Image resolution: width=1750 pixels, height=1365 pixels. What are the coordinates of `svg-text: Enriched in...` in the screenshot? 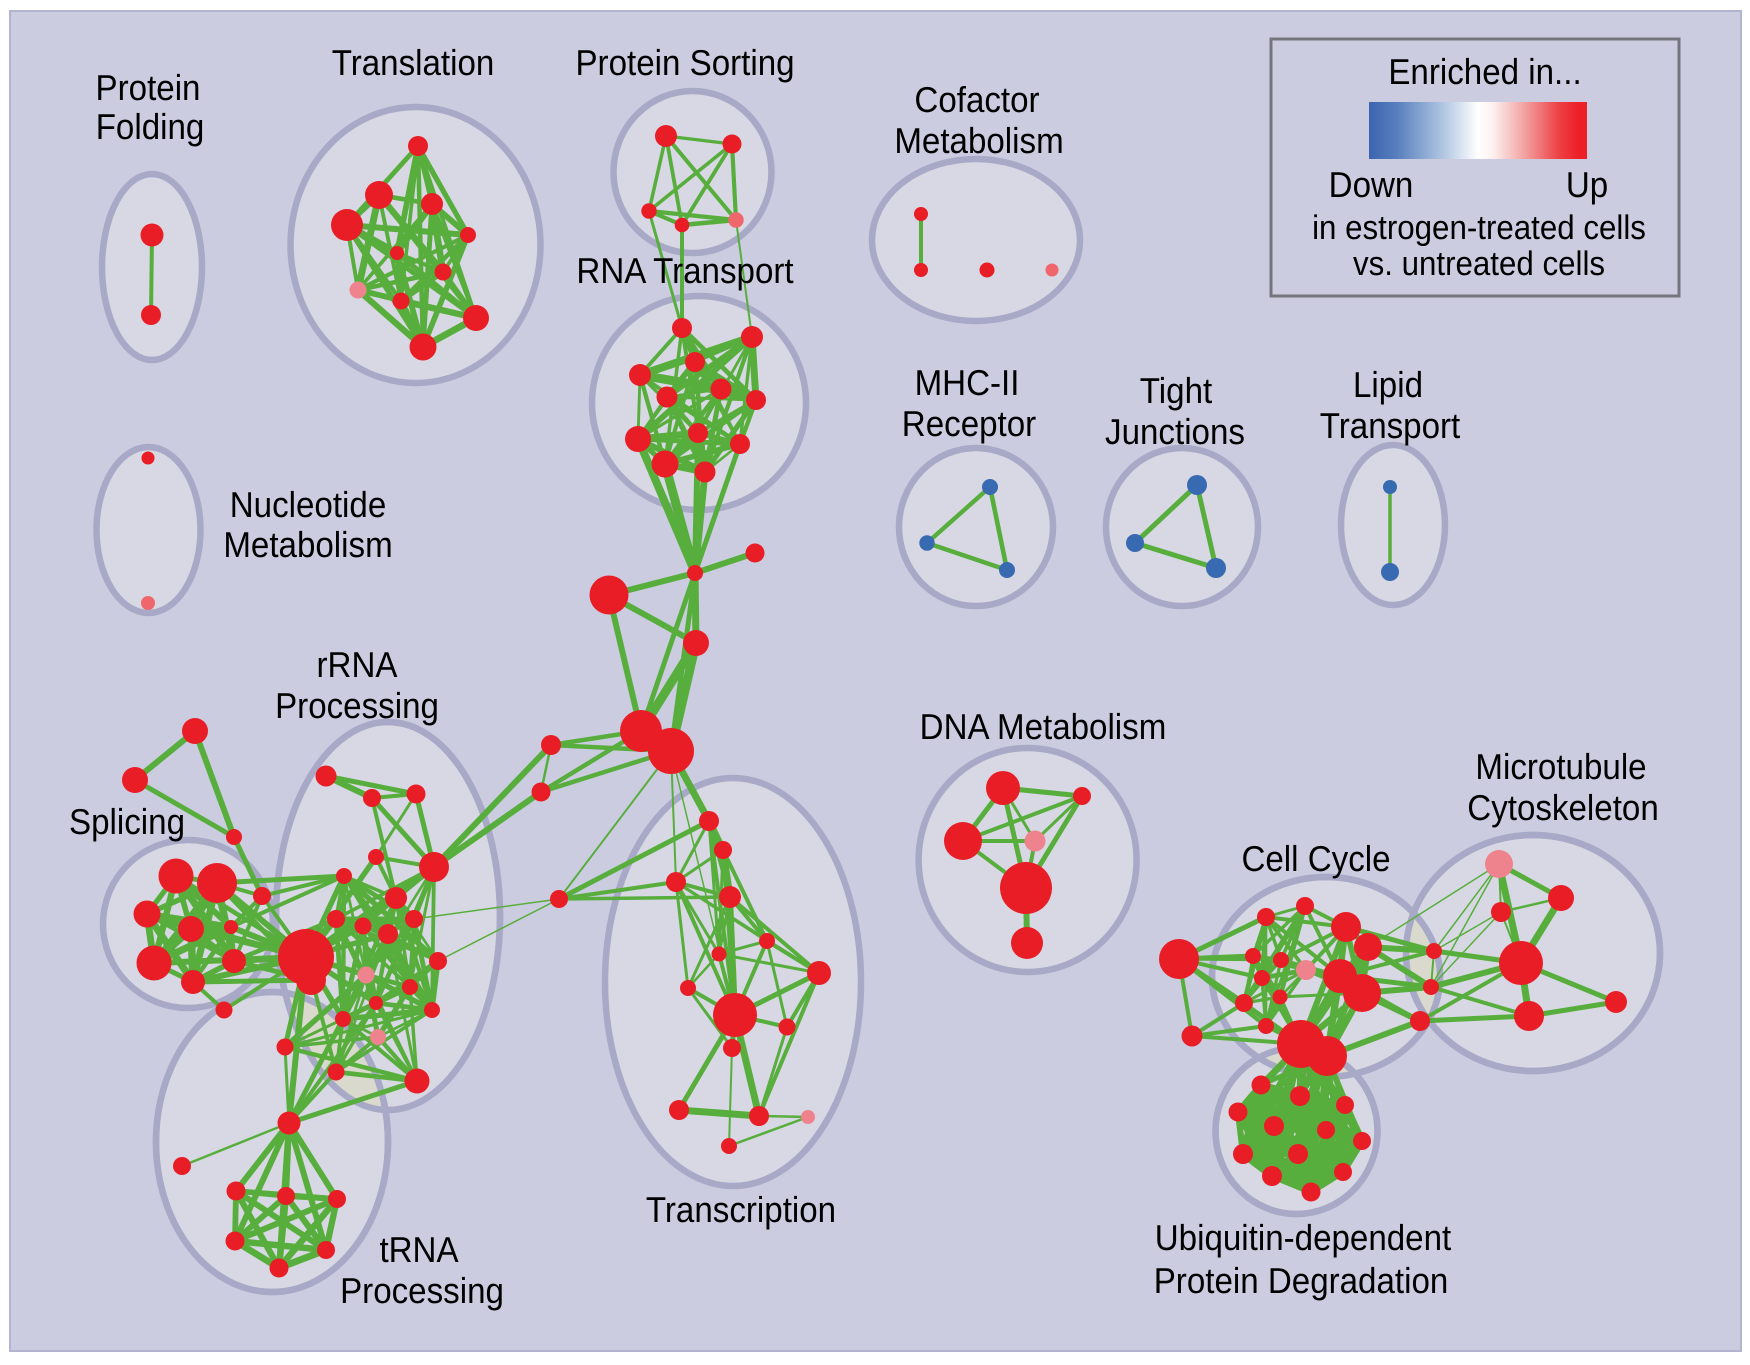 It's located at (1484, 71).